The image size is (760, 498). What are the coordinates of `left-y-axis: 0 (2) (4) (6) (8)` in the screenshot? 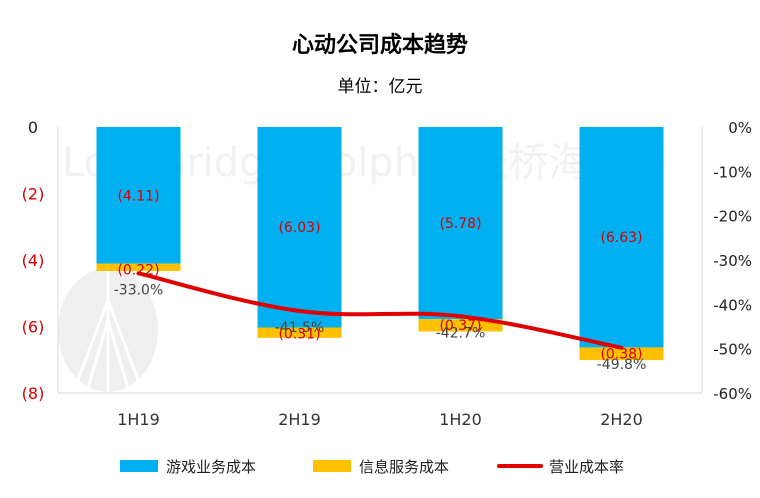 It's located at (33, 260).